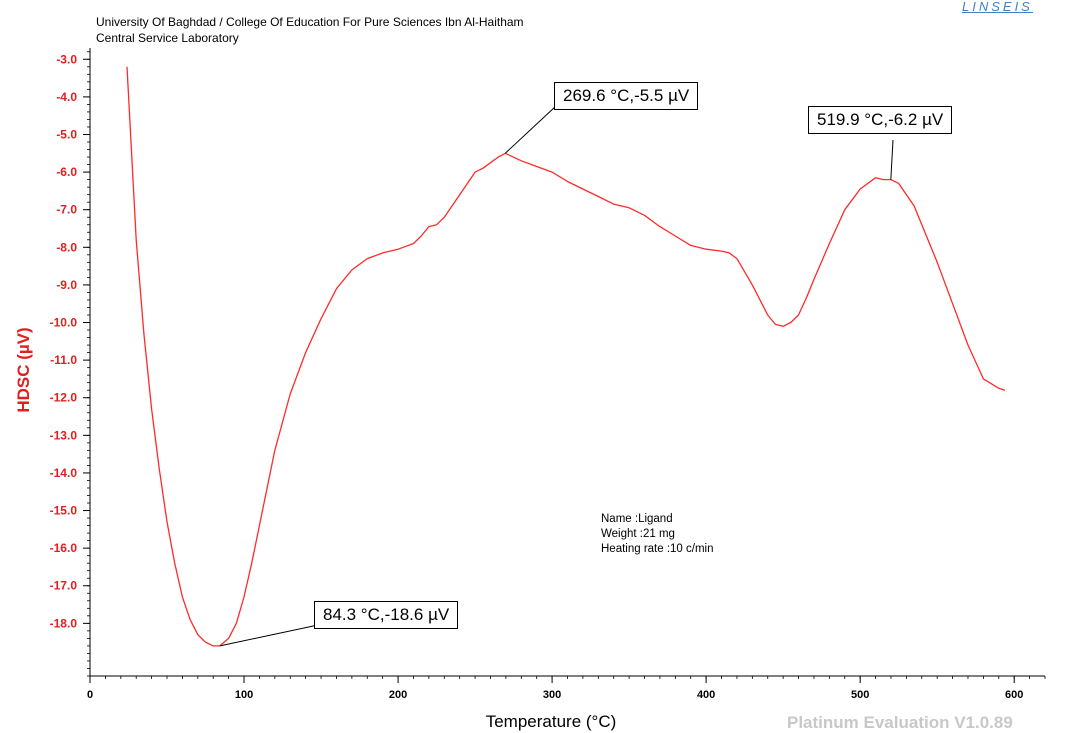 The width and height of the screenshot is (1072, 733). What do you see at coordinates (66, 59) in the screenshot?
I see `y-tick-label: -3.0` at bounding box center [66, 59].